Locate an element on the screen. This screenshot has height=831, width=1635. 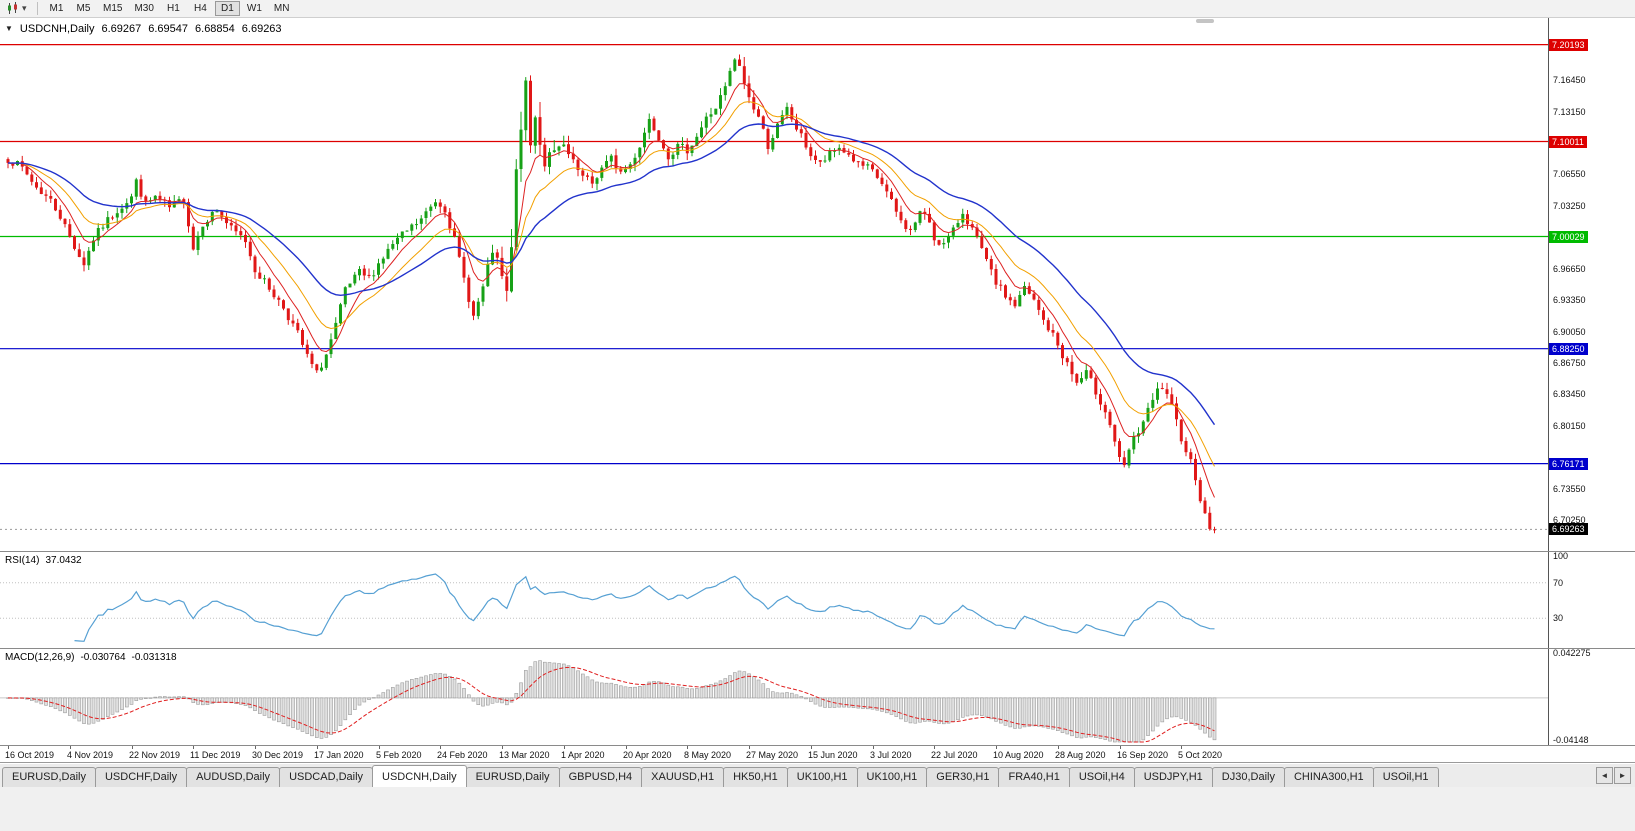
chart-tab-fra40-h1: FRA40,H1 is located at coordinates (1034, 777).